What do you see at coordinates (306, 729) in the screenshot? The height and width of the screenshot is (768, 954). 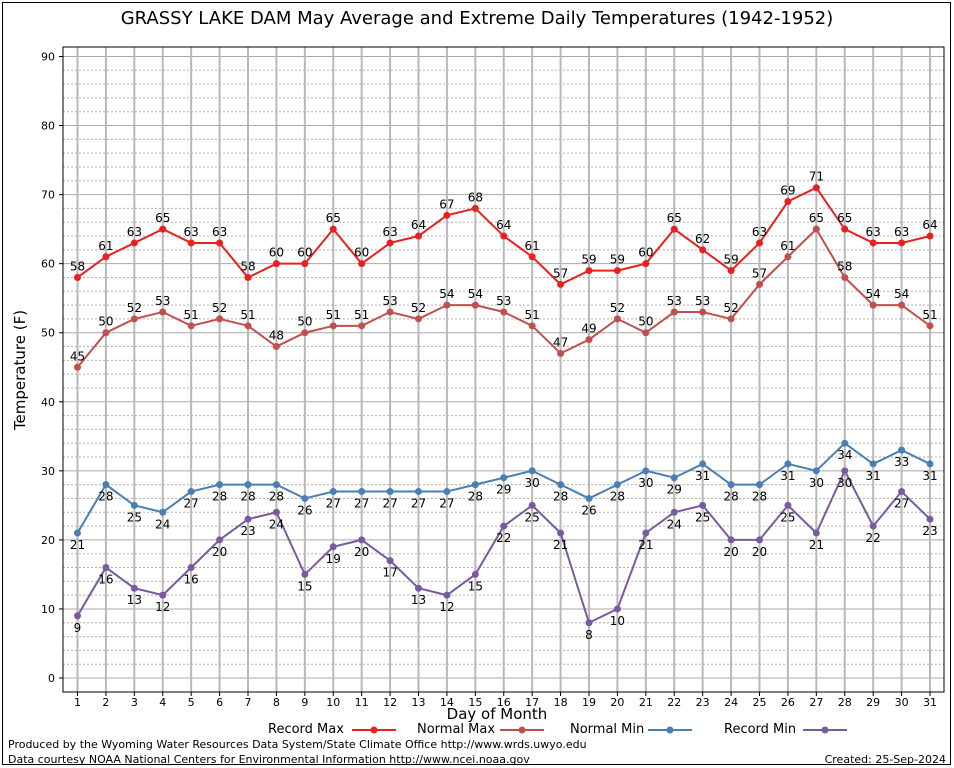 I see `legend-label-record-max: Record Max` at bounding box center [306, 729].